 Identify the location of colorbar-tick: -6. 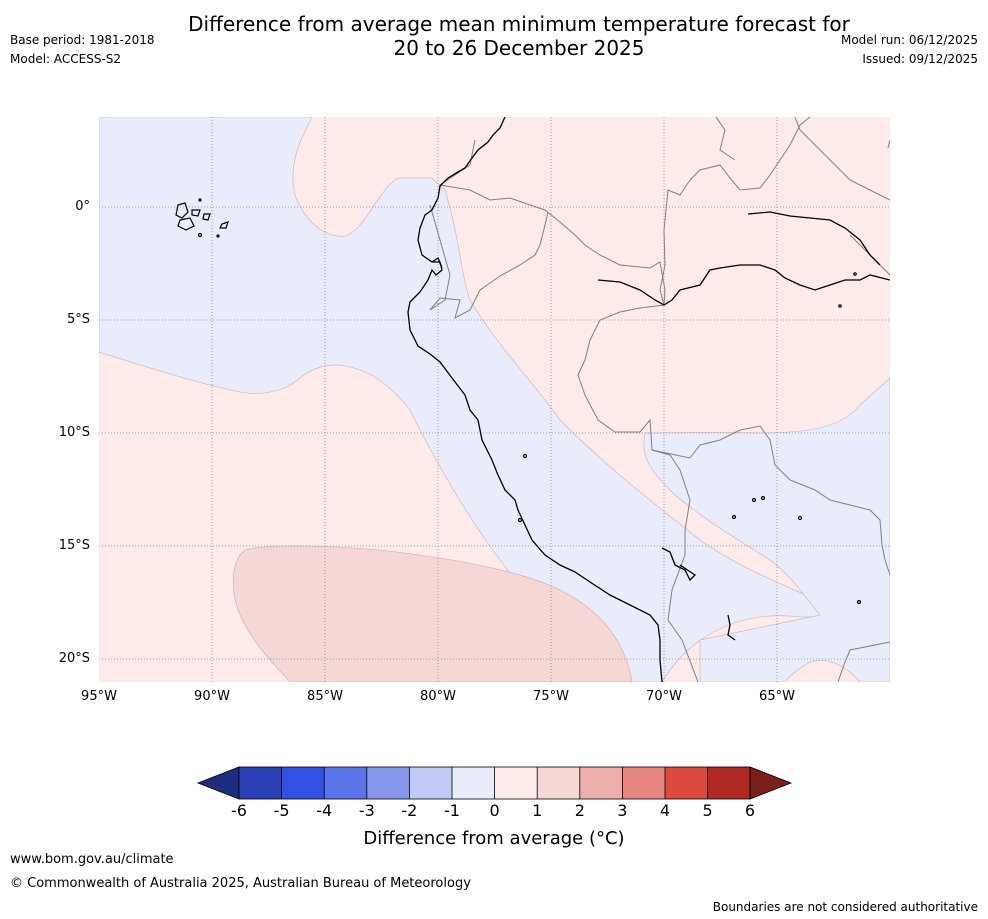
(239, 810).